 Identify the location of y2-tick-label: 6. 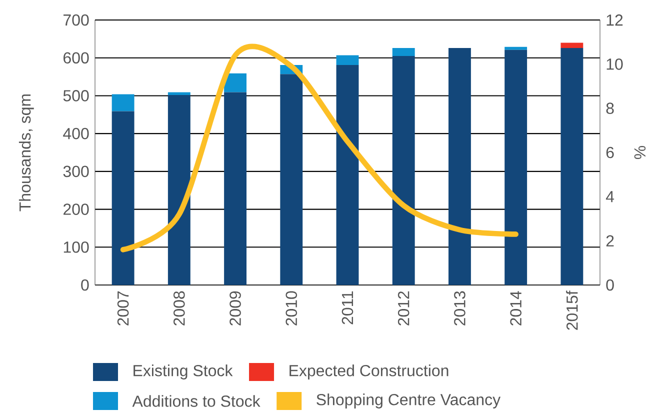
(610, 152).